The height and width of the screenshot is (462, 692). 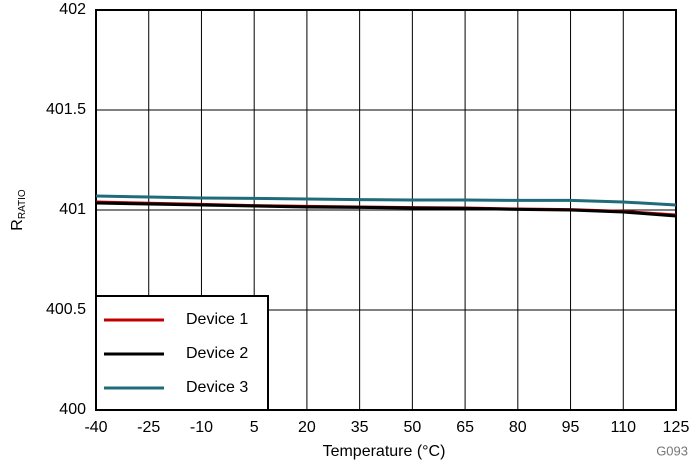 What do you see at coordinates (360, 427) in the screenshot?
I see `x-tick-label: 35` at bounding box center [360, 427].